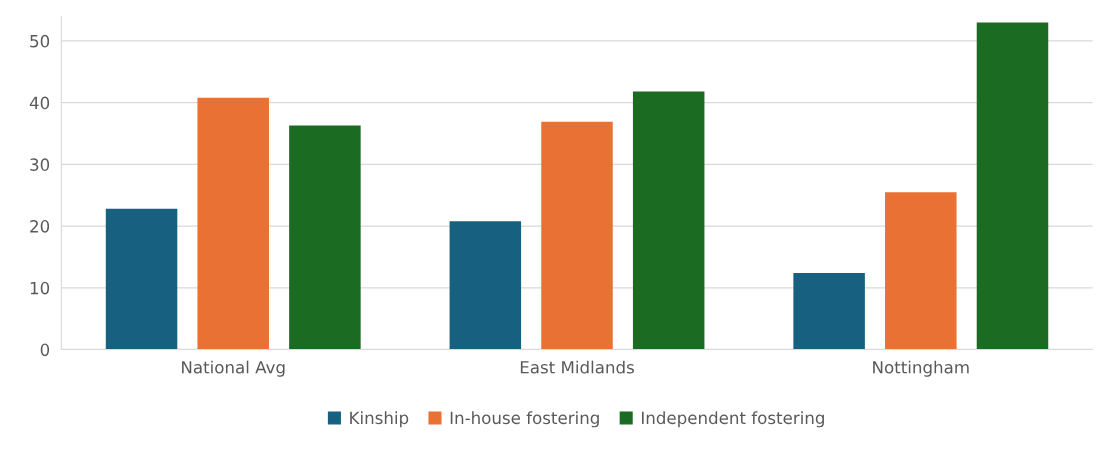  Describe the element at coordinates (40, 164) in the screenshot. I see `y-tick-label: 30` at that location.